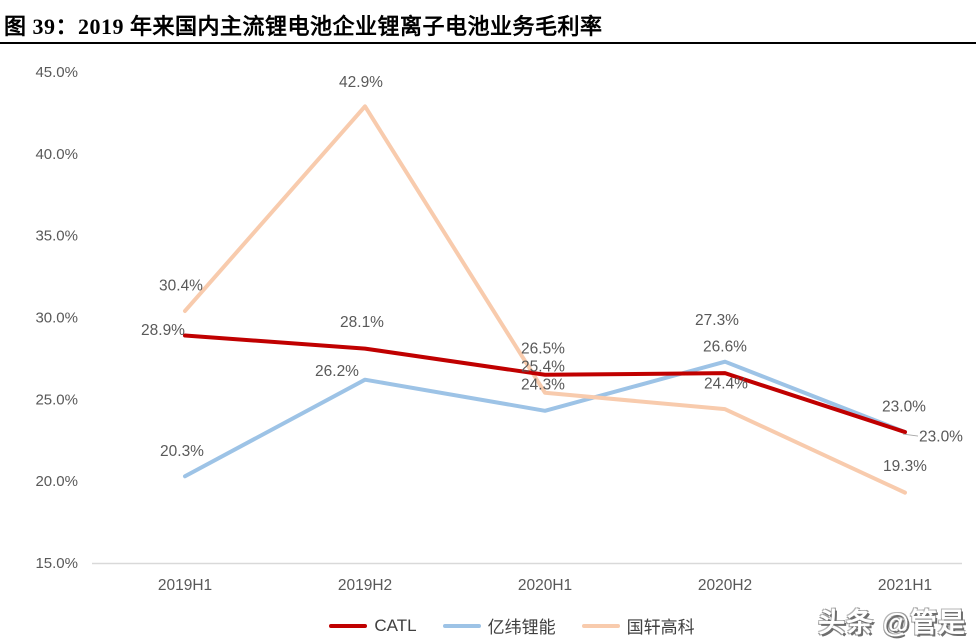 The image size is (976, 643). I want to click on y-tick-label: 15.0%, so click(56, 563).